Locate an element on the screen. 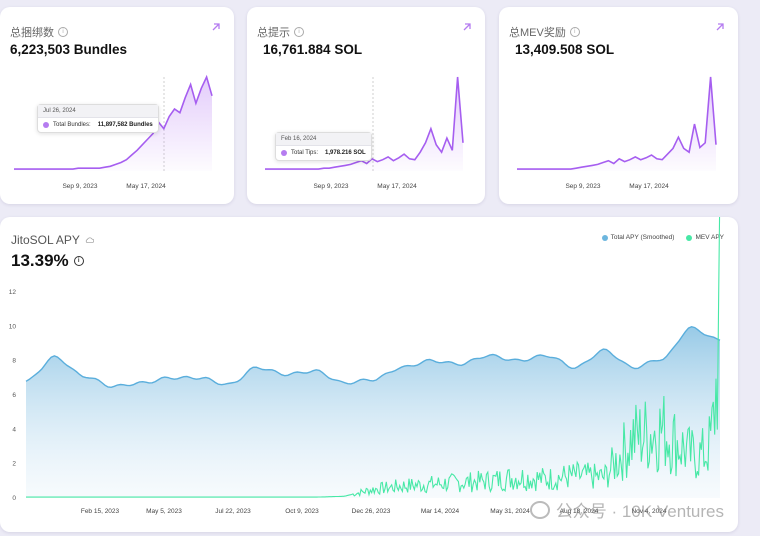 The image size is (760, 536). x-tick-label: May 5, 2023 is located at coordinates (164, 511).